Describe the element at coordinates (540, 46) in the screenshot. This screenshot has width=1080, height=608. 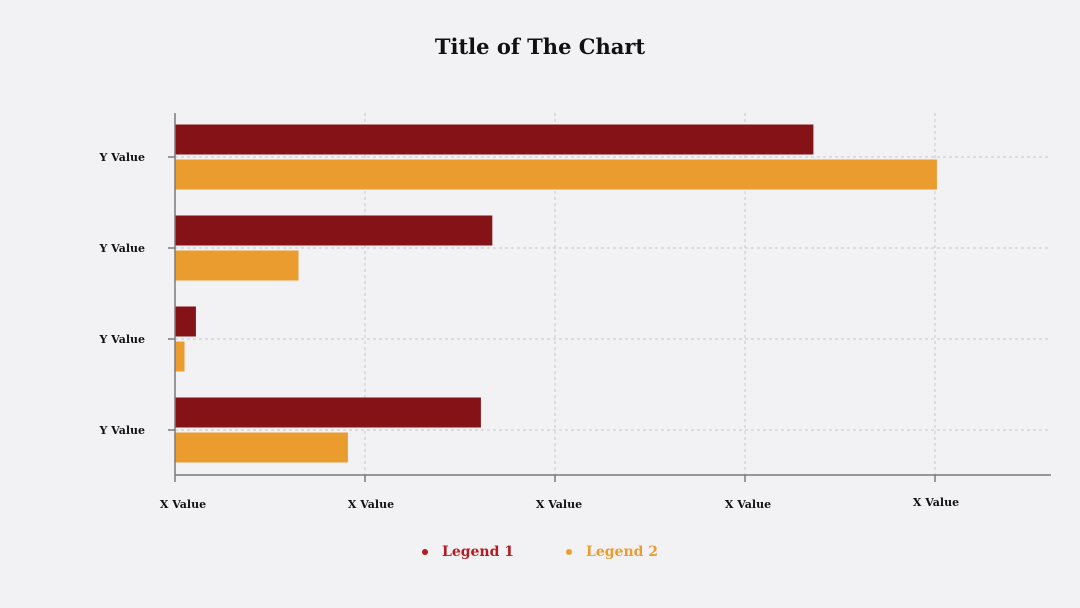
I see `chart-title: Title of The Chart` at that location.